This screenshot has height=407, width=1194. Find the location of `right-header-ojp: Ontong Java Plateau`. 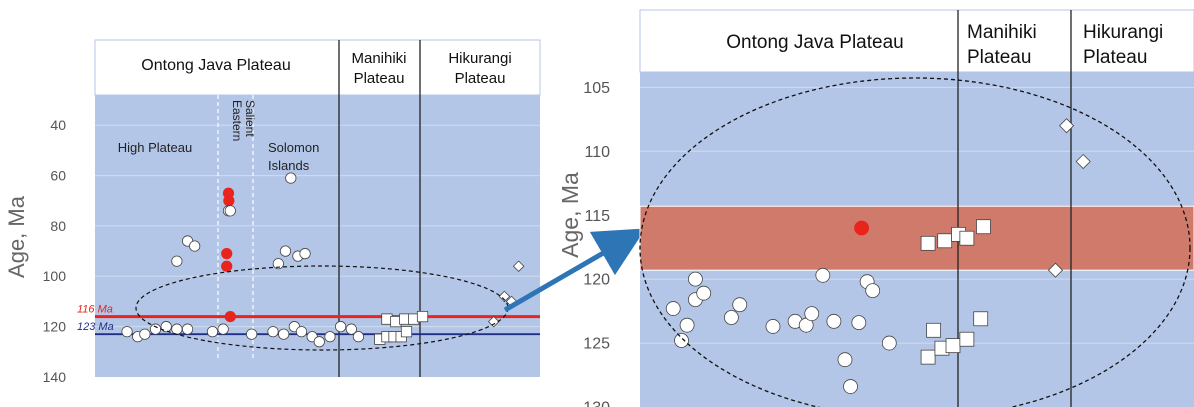

right-header-ojp: Ontong Java Plateau is located at coordinates (814, 42).